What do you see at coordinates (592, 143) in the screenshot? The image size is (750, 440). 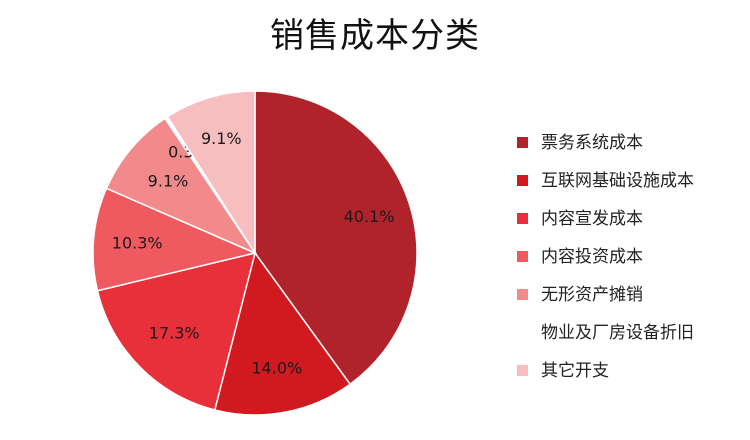 I see `legend-label: 票务系统成本` at bounding box center [592, 143].